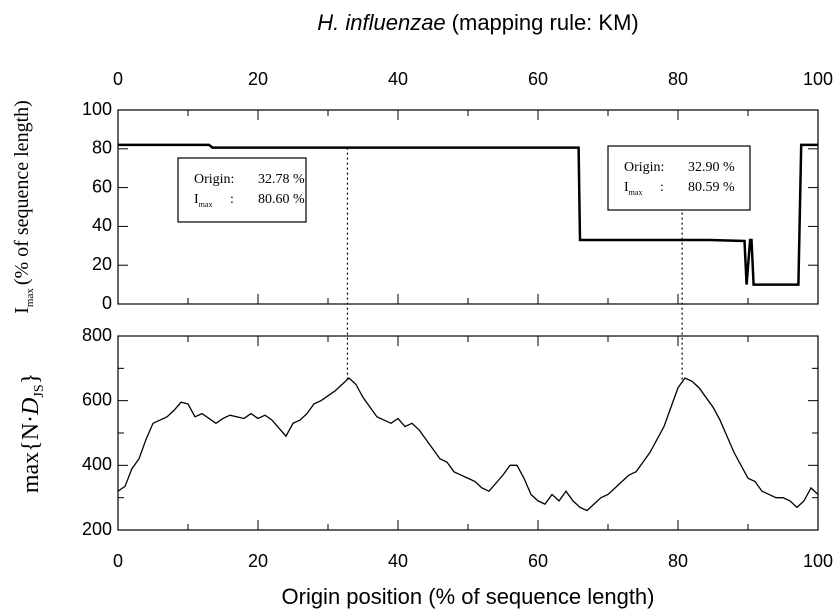 The image size is (840, 614). I want to click on y-axis-label: max{N·DJS}, so click(32, 433).